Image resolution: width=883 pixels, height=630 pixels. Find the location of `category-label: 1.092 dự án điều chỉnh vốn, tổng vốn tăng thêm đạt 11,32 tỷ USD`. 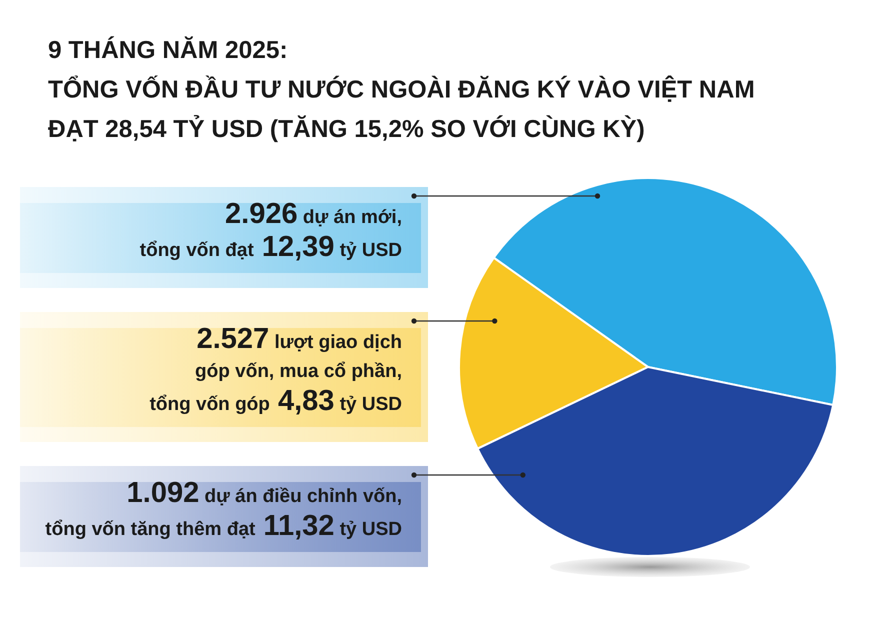

category-label: 1.092 dự án điều chỉnh vốn, tổng vốn tăng thêm đạt 11,32 tỷ USD is located at coordinates (223, 509).